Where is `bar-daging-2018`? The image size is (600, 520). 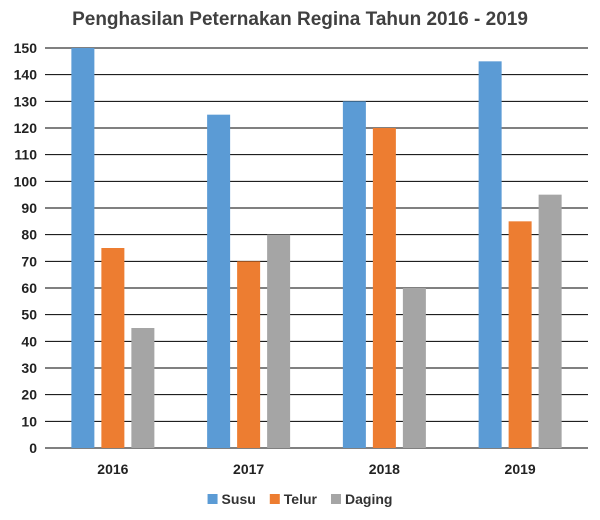 bar-daging-2018 is located at coordinates (414, 368).